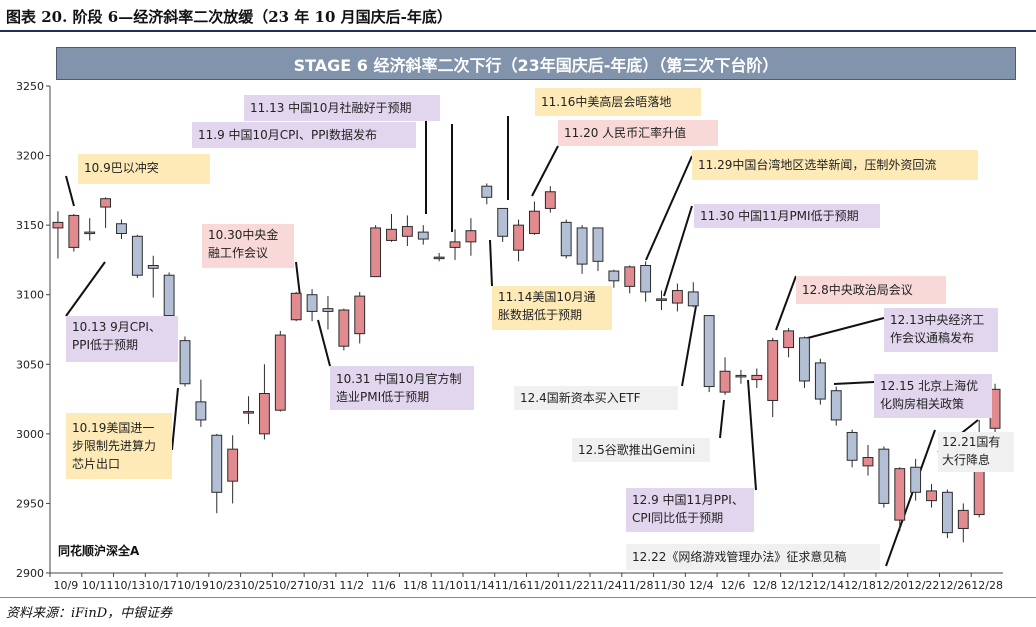 This screenshot has height=627, width=1036. I want to click on x-tick-label: 10/9, so click(66, 585).